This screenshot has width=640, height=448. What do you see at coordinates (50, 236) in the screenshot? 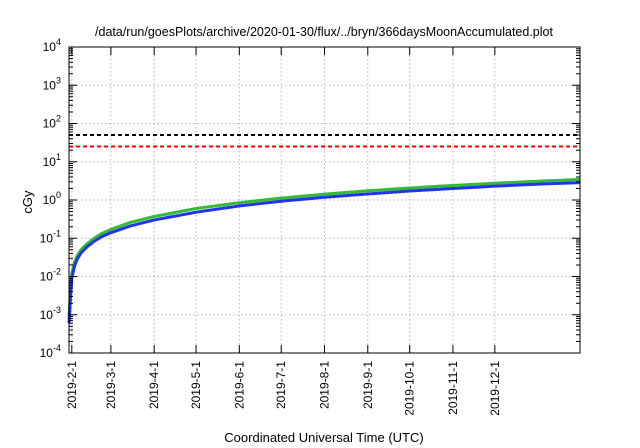
I see `y-tick-label: 10⁻¹` at bounding box center [50, 236].